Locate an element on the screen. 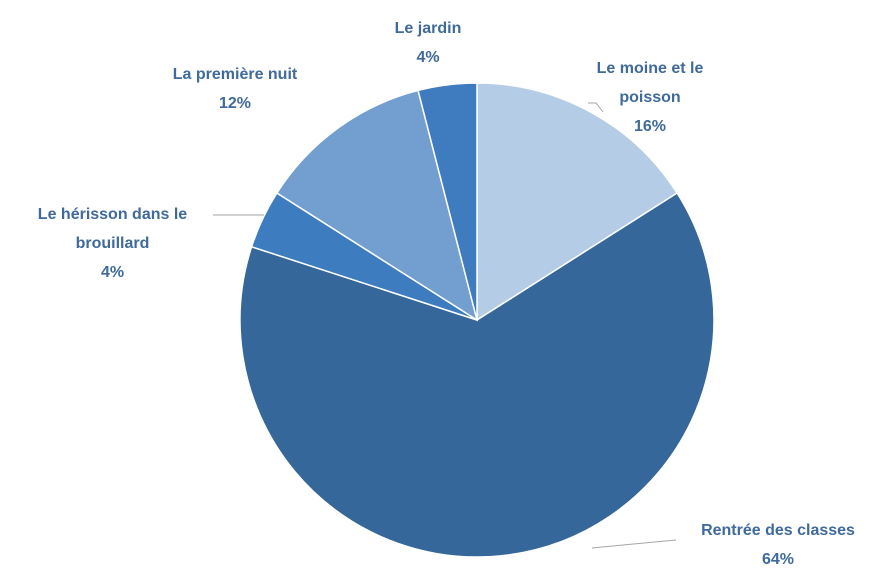 This screenshot has height=569, width=888. value-label: 16% is located at coordinates (650, 126).